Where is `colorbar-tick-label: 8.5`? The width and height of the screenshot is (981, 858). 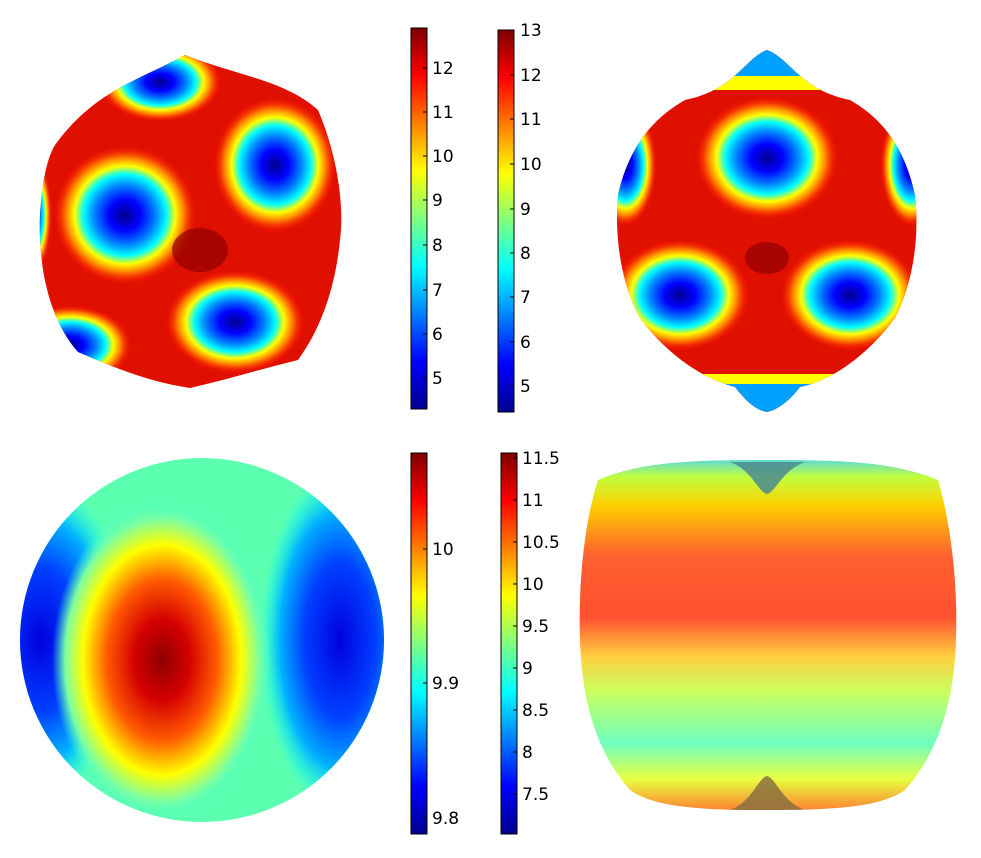
colorbar-tick-label: 8.5 is located at coordinates (535, 711).